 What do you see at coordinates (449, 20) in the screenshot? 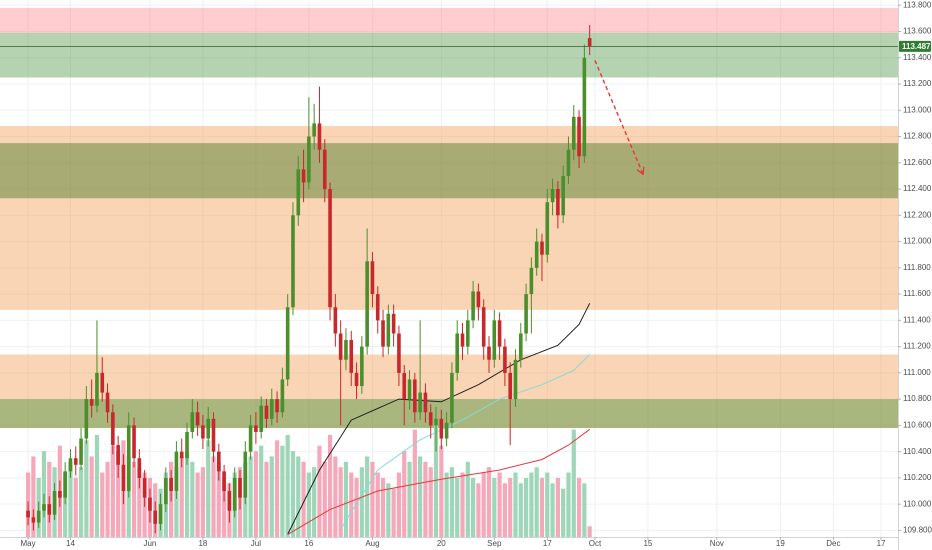
I see `zone` at bounding box center [449, 20].